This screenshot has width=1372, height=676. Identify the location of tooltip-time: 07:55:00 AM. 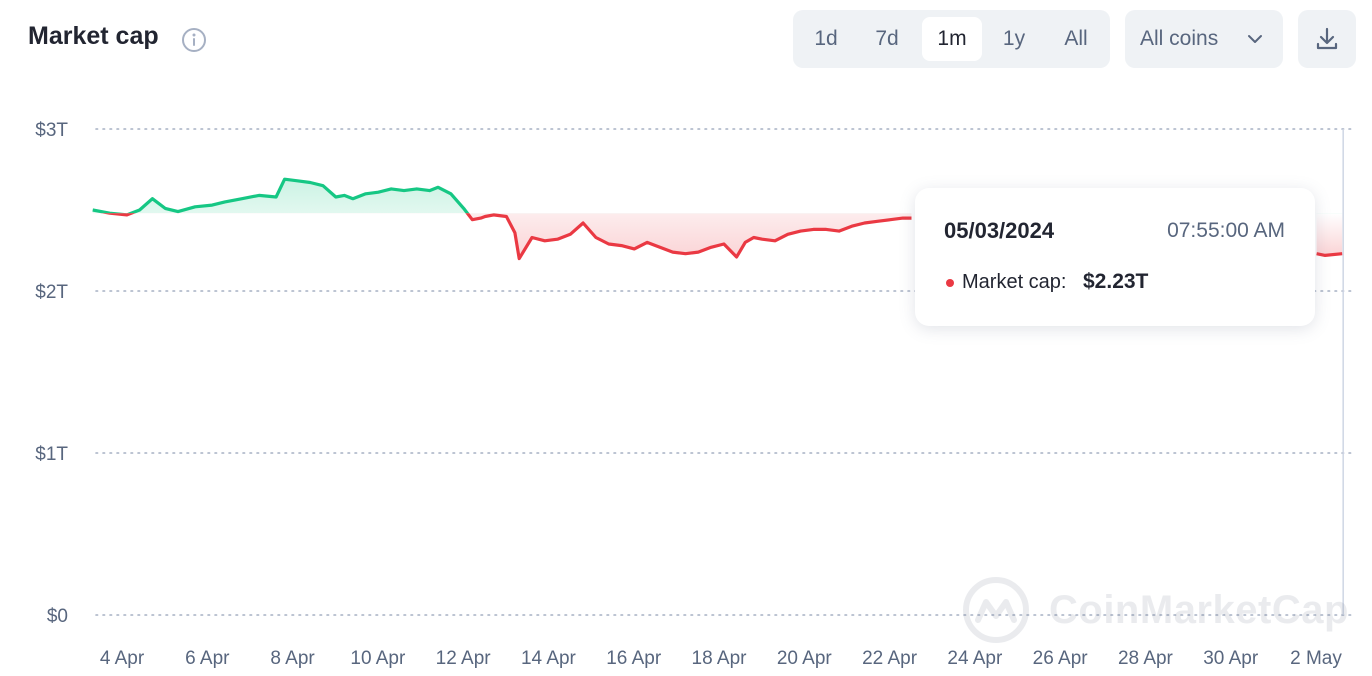
(1226, 230).